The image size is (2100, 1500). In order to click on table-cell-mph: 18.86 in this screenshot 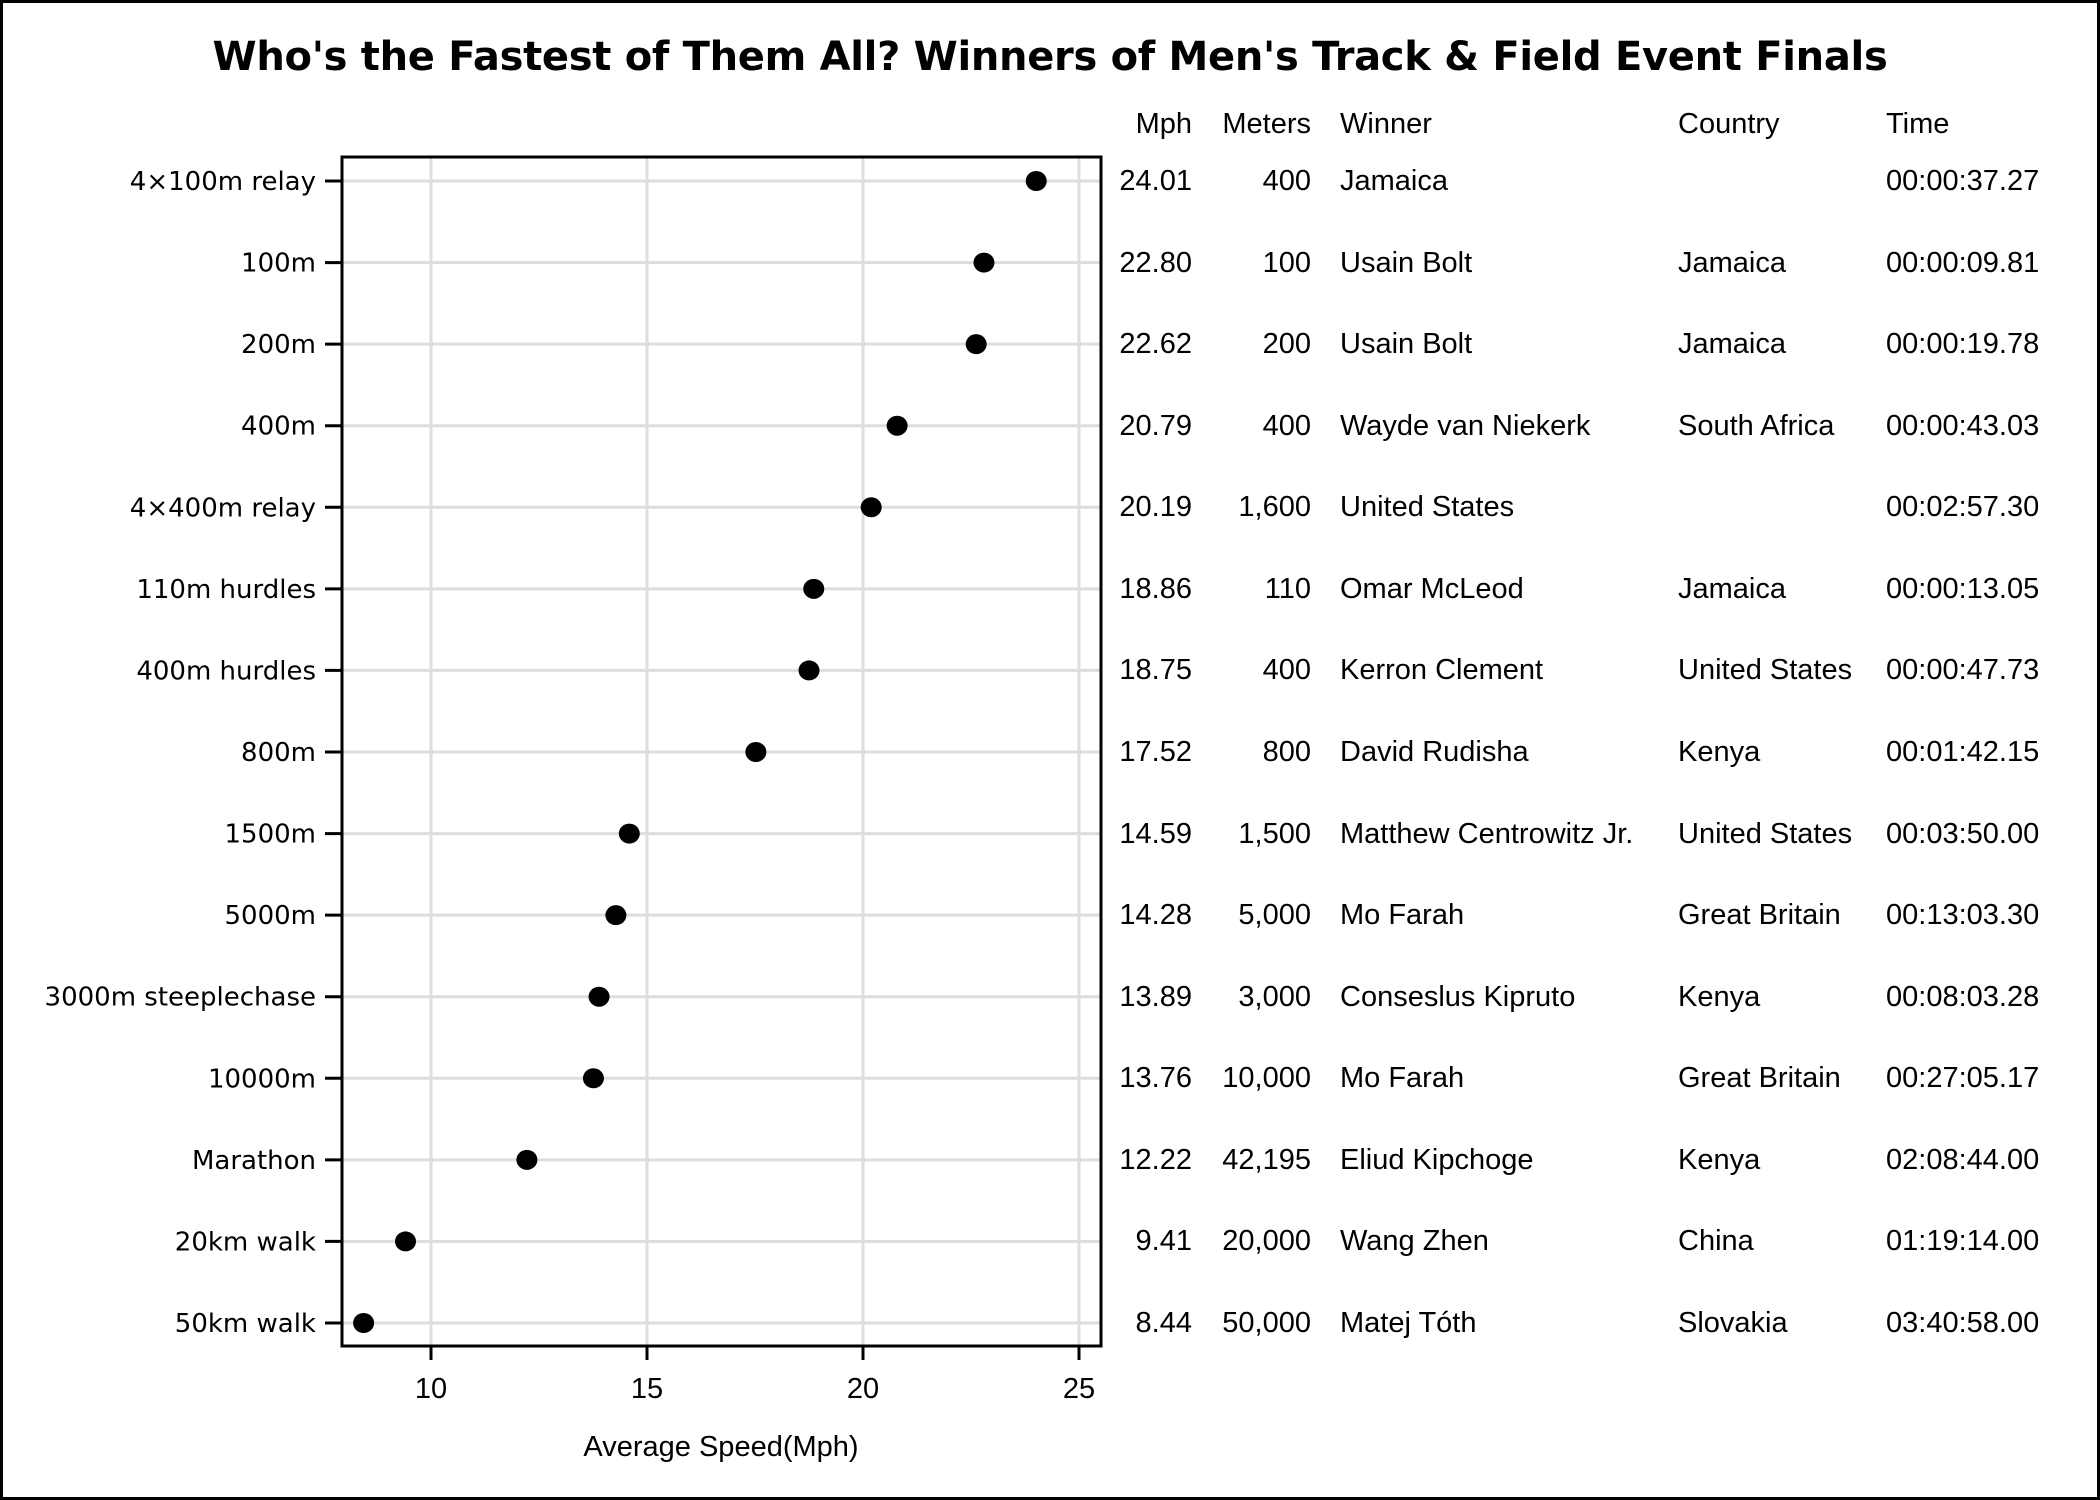, I will do `click(1155, 588)`.